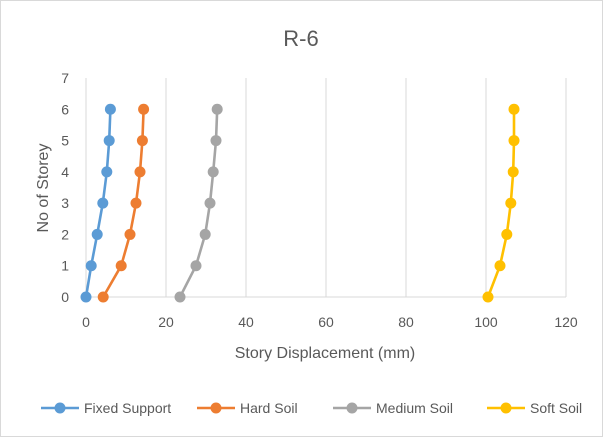 Image resolution: width=603 pixels, height=437 pixels. I want to click on x-tick-label: 40, so click(246, 322).